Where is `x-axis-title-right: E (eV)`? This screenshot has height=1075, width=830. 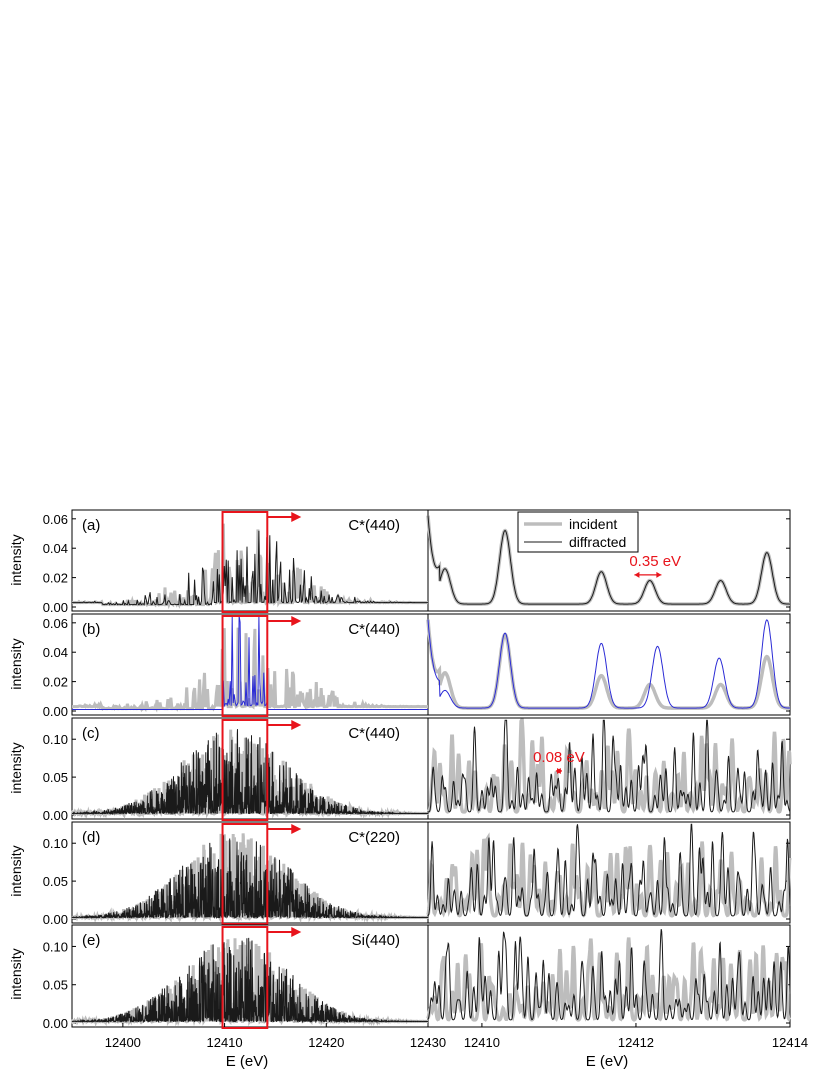 x-axis-title-right: E (eV) is located at coordinates (607, 1061).